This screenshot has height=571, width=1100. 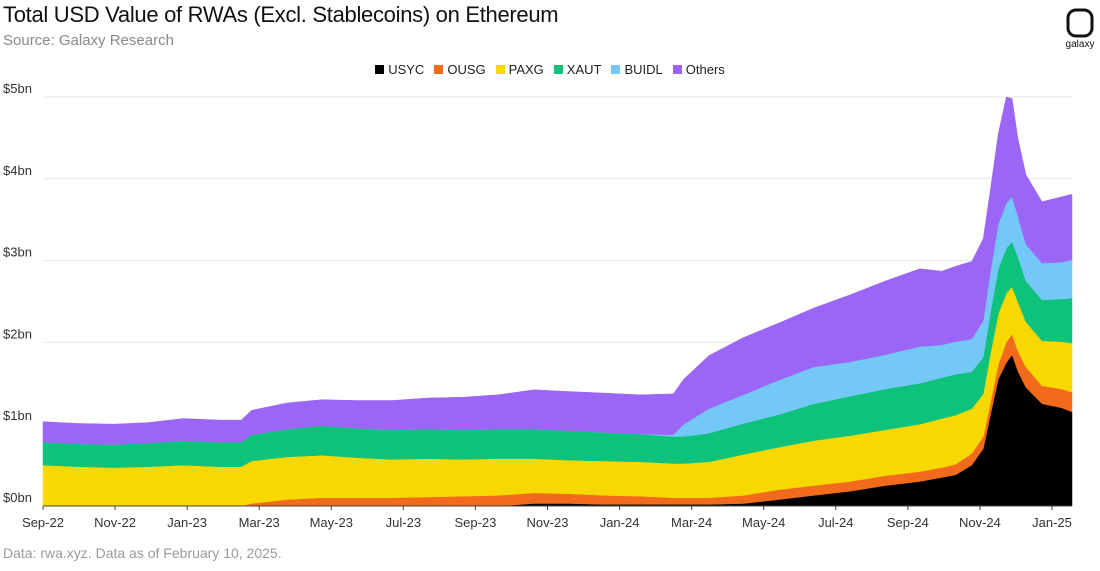 I want to click on legend-item-others: Others, so click(x=698, y=69).